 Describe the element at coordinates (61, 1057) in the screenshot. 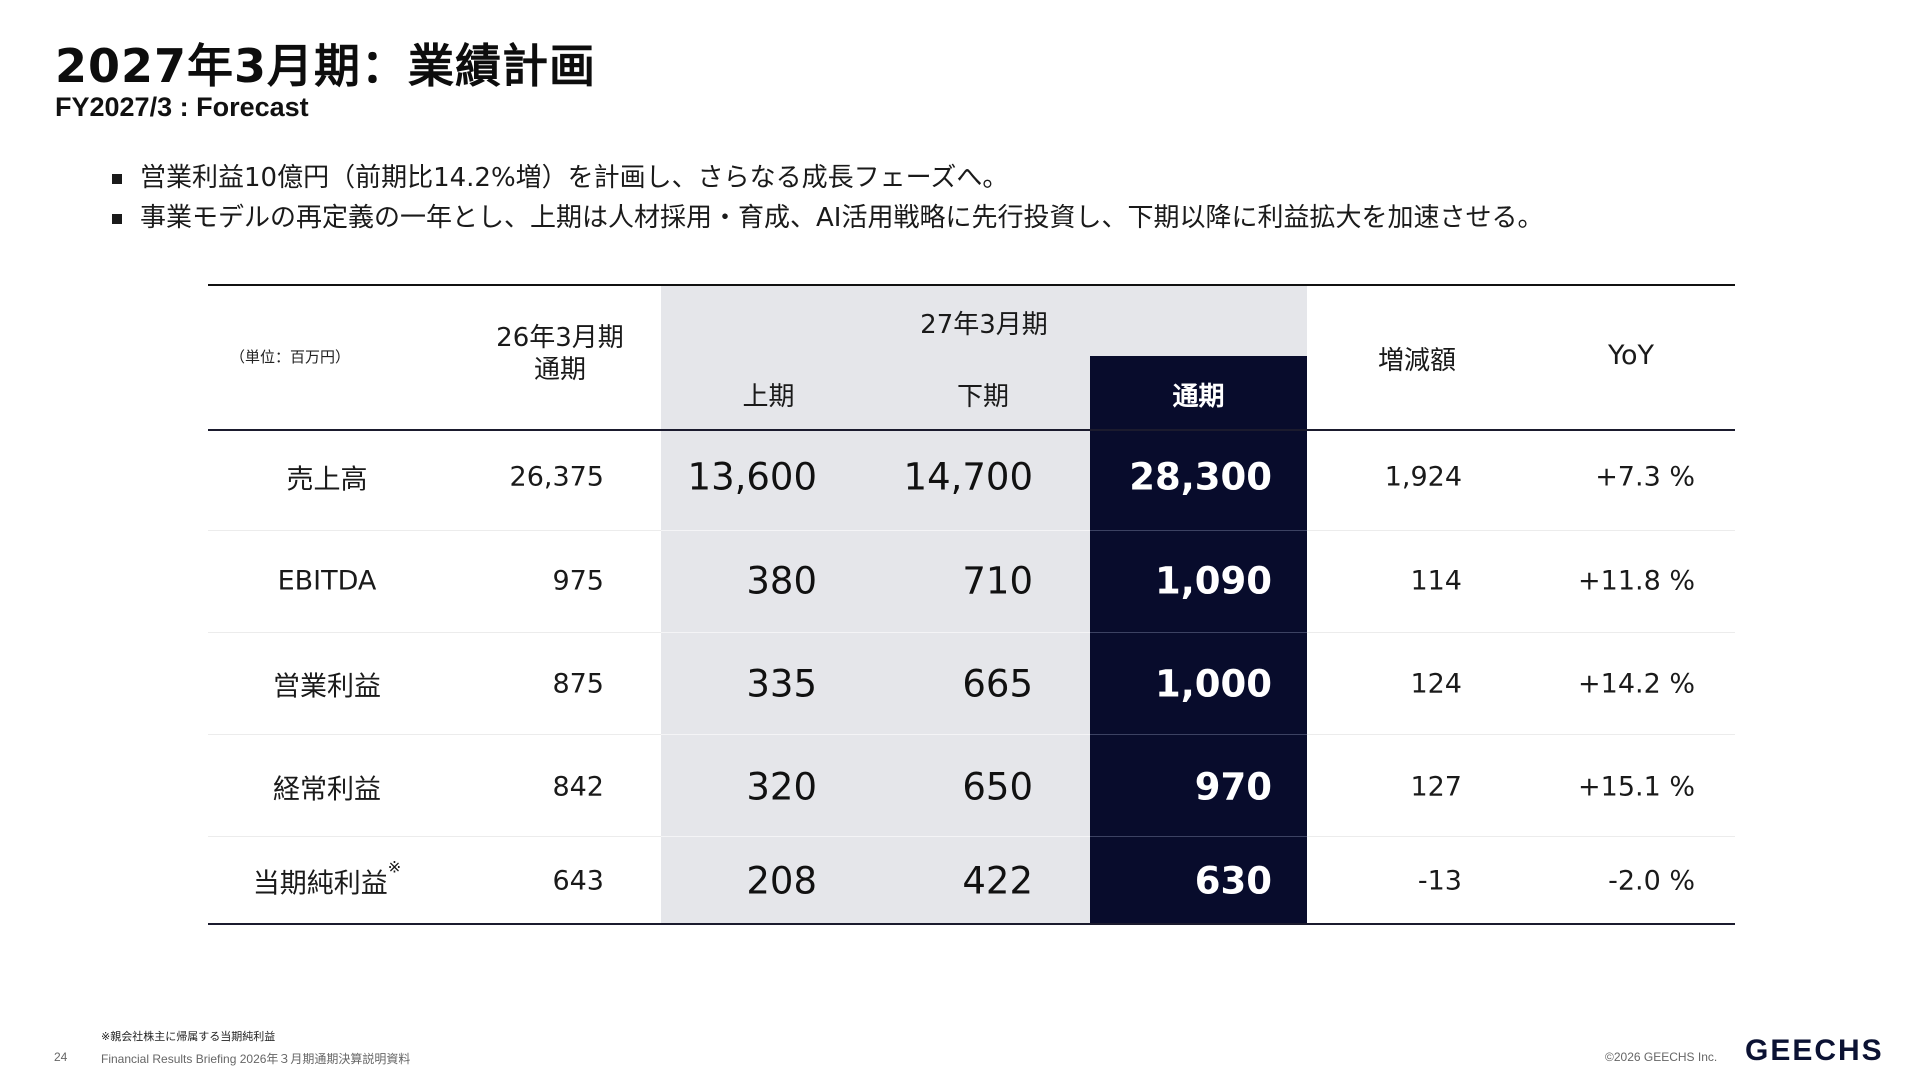

I see `page-number: 24` at that location.